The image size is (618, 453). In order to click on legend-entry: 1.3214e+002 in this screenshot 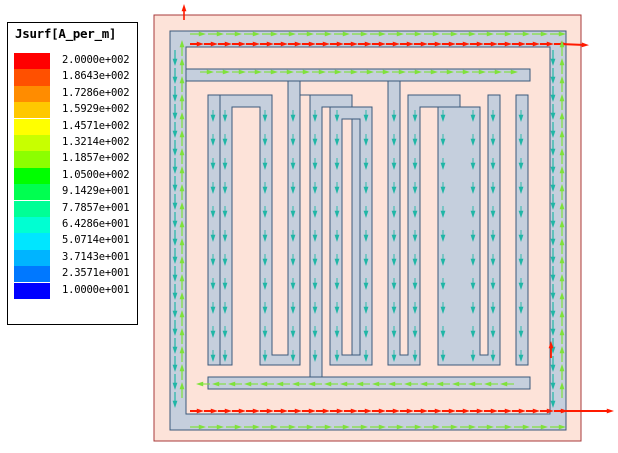, I will do `click(73, 143)`.